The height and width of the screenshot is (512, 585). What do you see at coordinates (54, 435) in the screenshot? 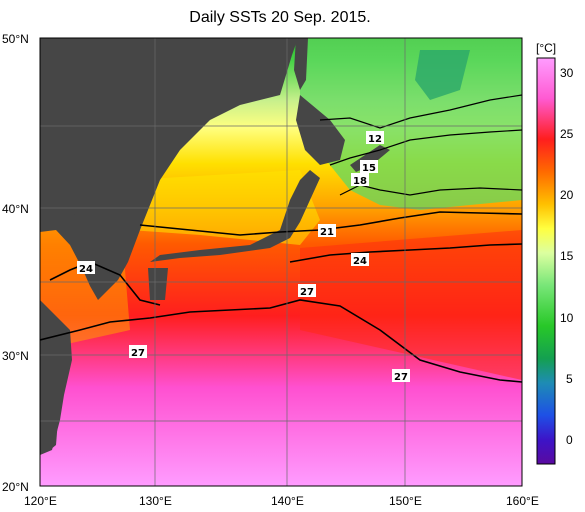
I see `taiwan-island` at bounding box center [54, 435].